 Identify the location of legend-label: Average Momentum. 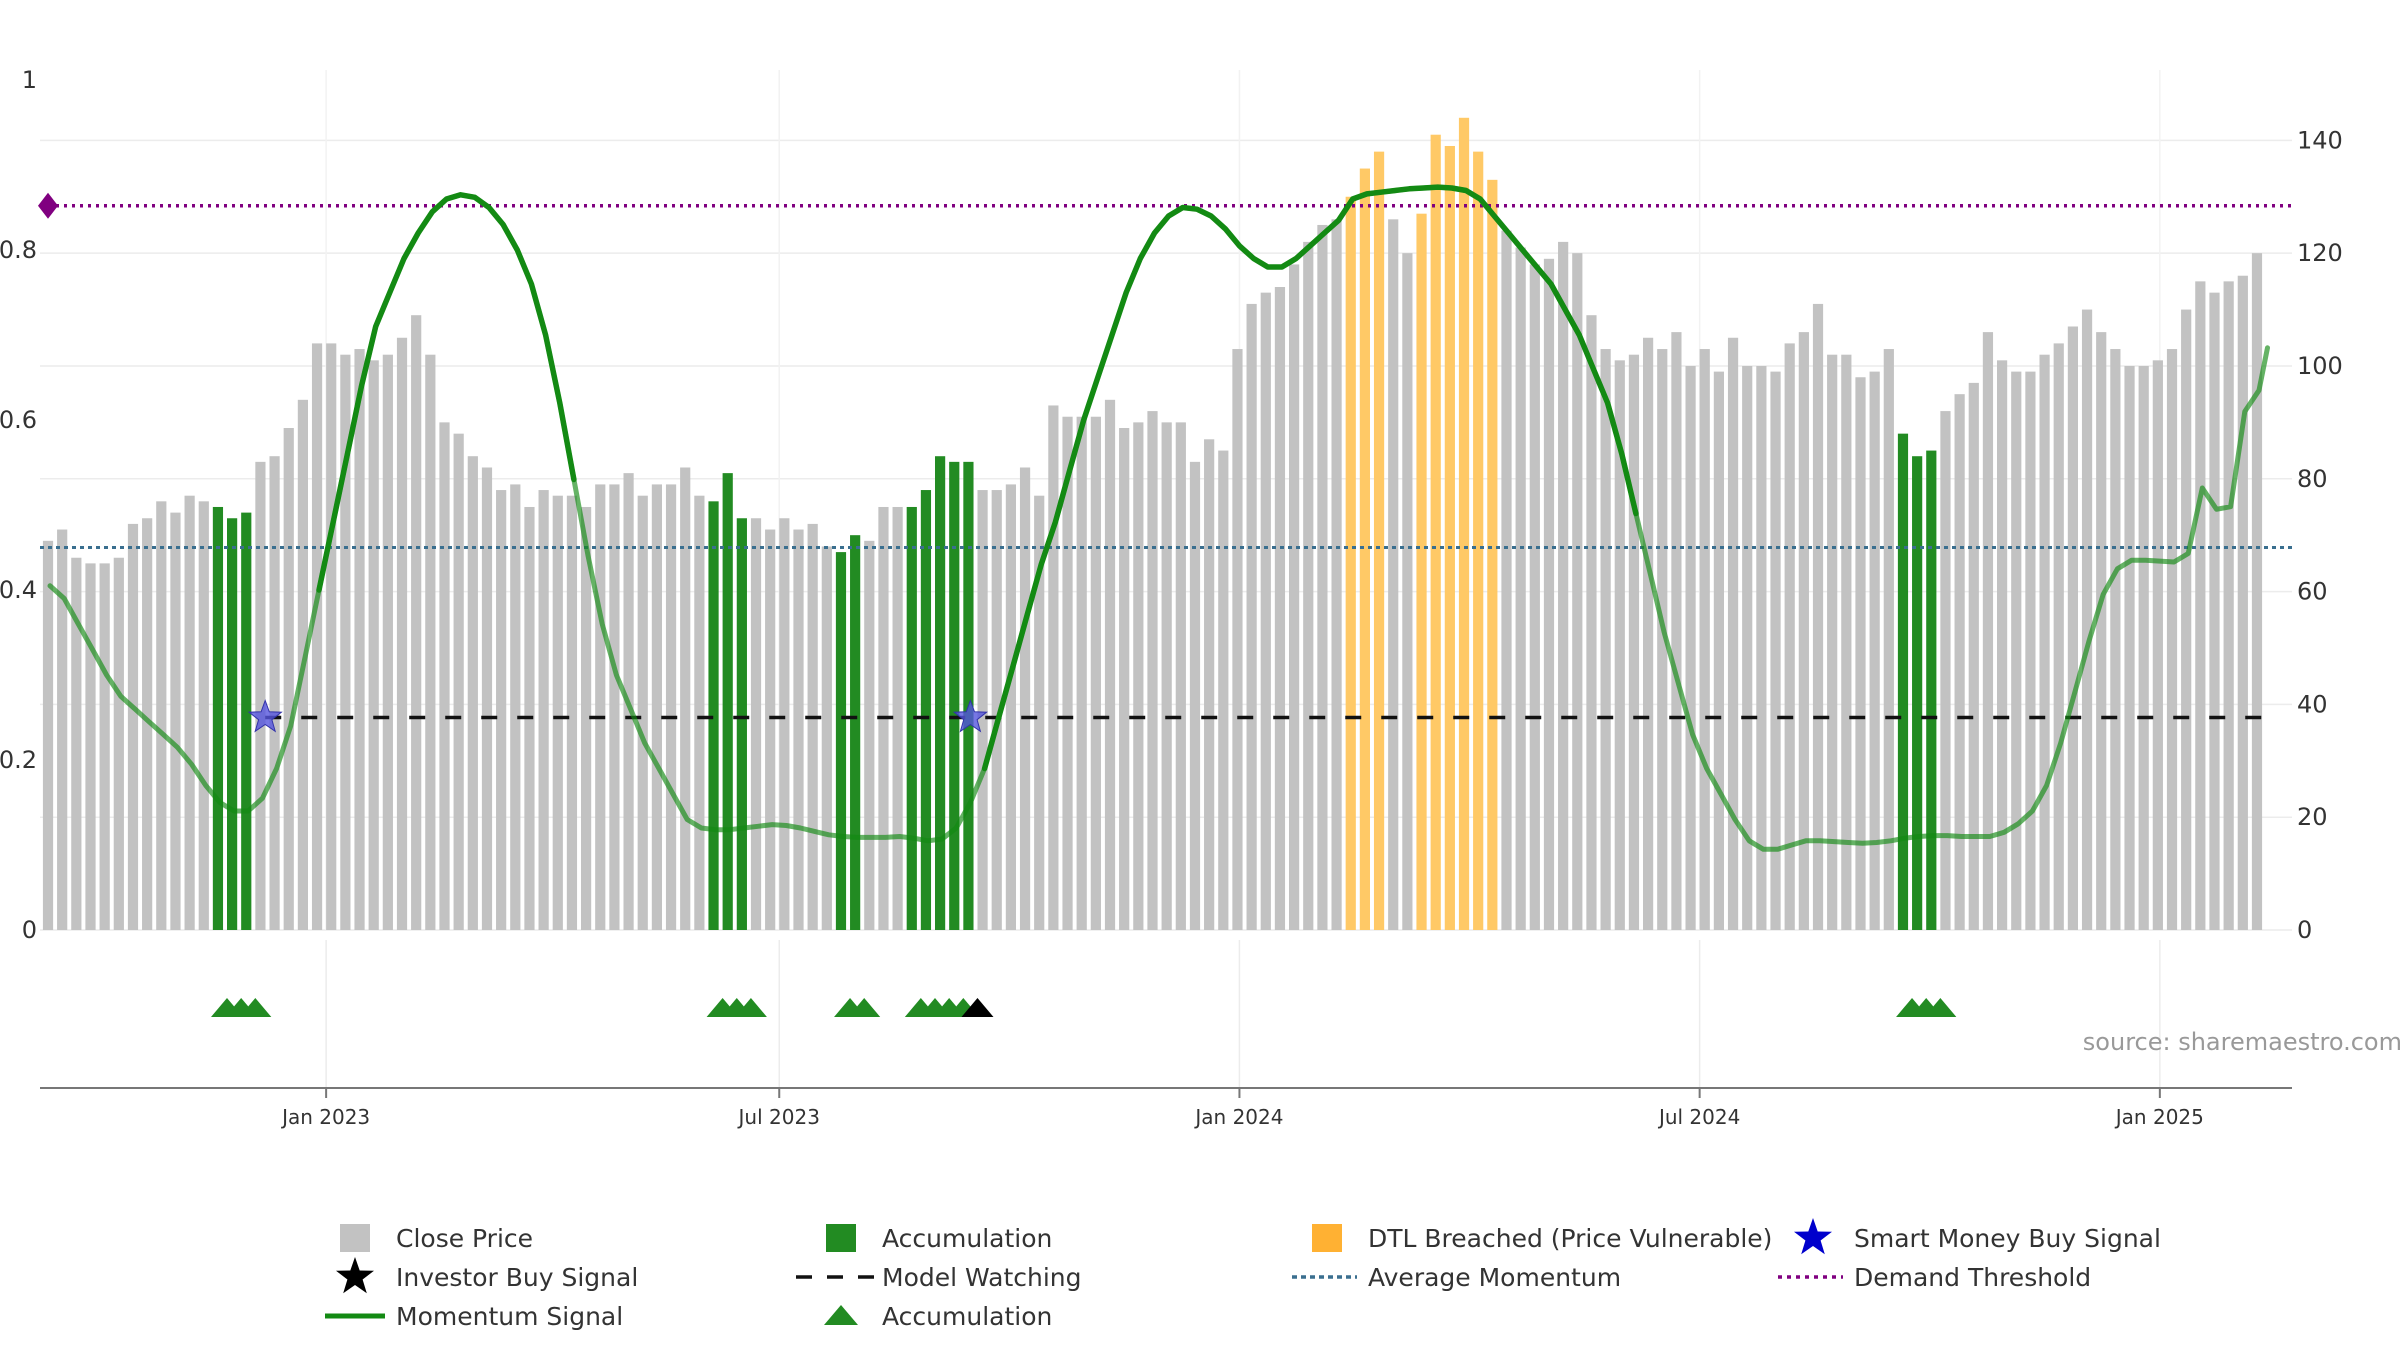
(1494, 1277).